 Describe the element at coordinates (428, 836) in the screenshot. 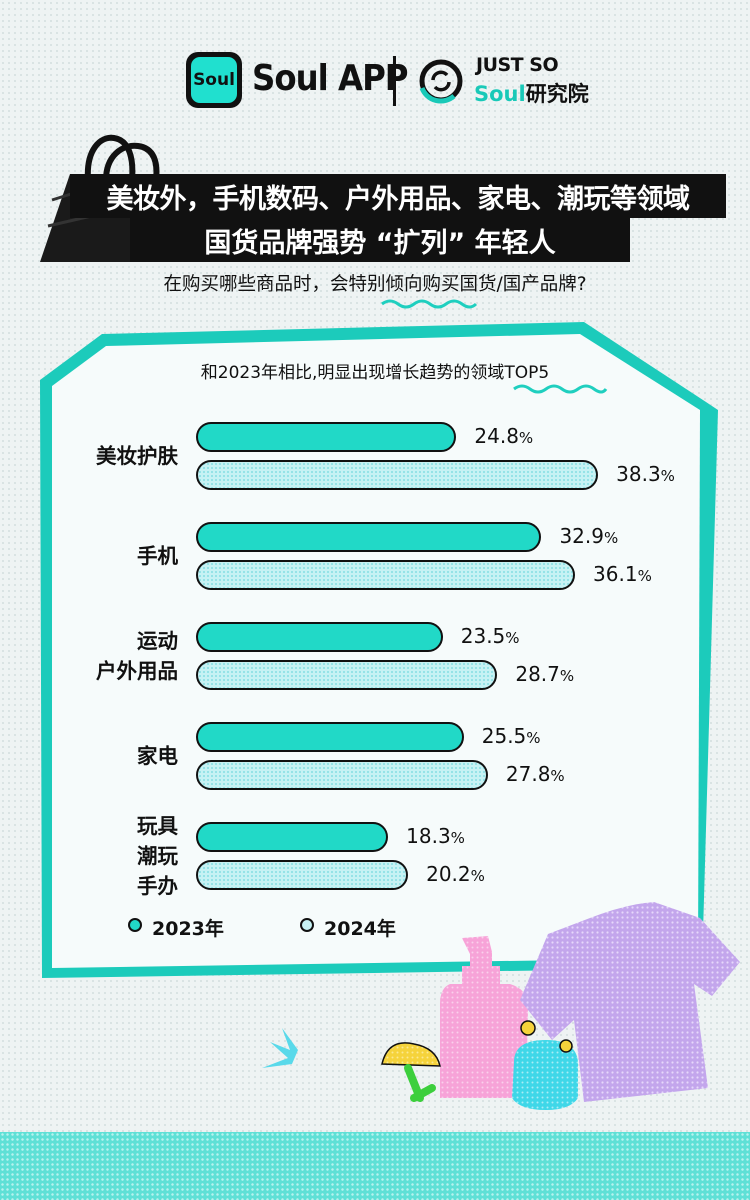

I see `value-number: 18.3` at that location.